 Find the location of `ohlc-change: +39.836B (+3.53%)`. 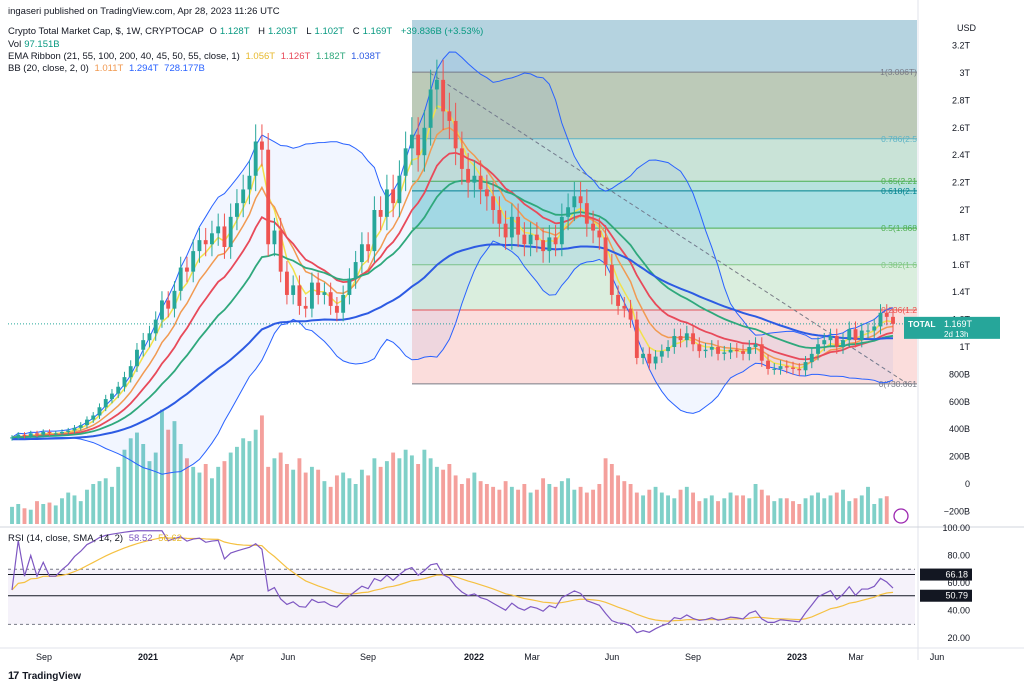

ohlc-change: +39.836B (+3.53%) is located at coordinates (442, 31).